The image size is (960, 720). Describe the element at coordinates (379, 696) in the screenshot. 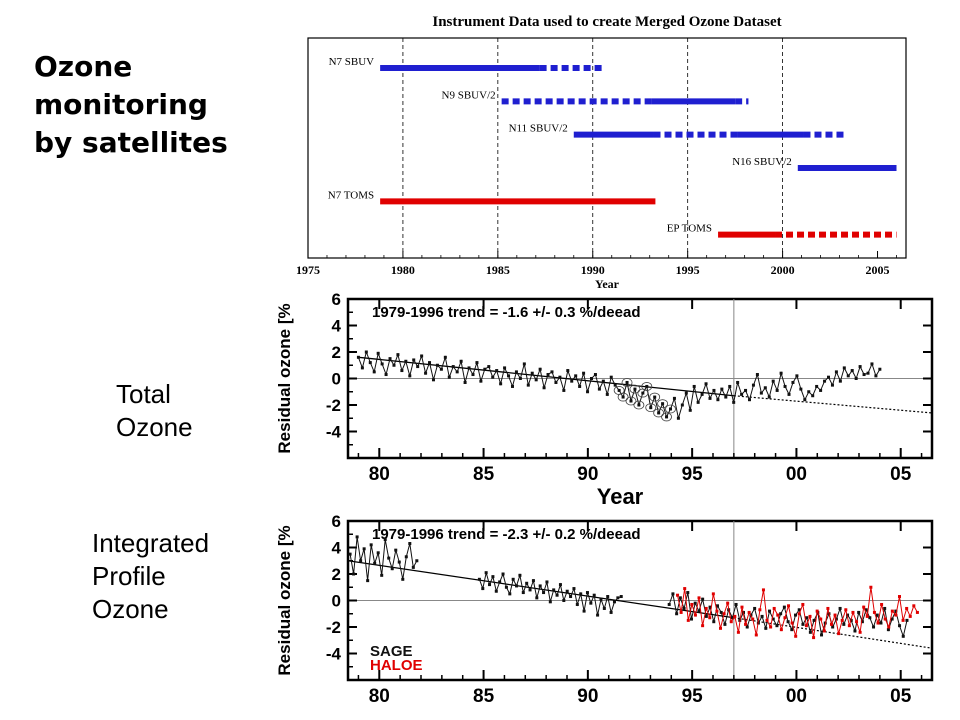

I see `profile-ozone-x-tick-label: 80` at that location.